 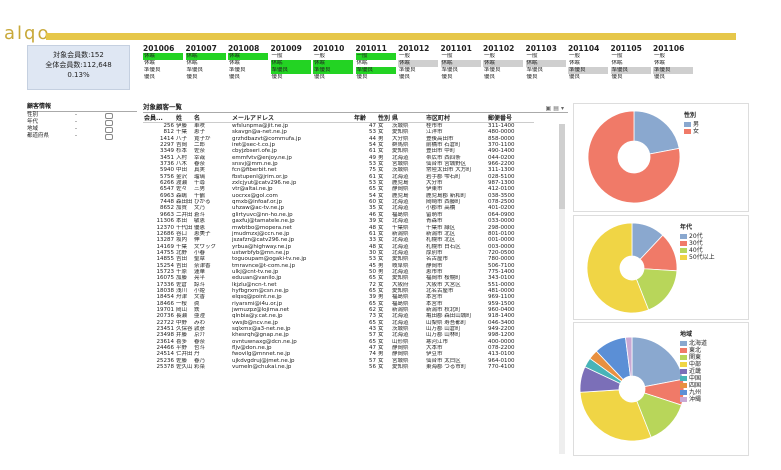 What do you see at coordinates (499, 48) in the screenshot?
I see `month-header: 201102` at bounding box center [499, 48].